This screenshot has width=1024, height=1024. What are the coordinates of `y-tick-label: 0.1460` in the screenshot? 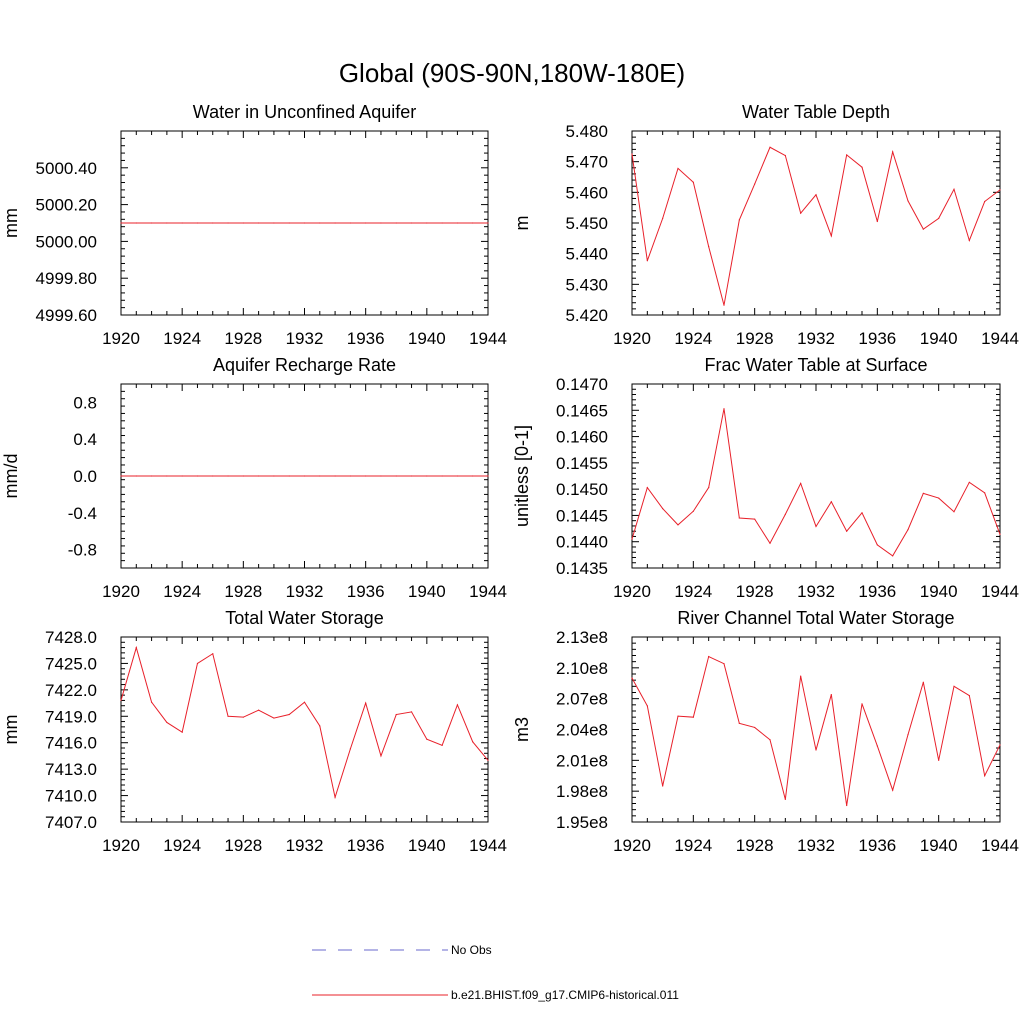 It's located at (582, 437).